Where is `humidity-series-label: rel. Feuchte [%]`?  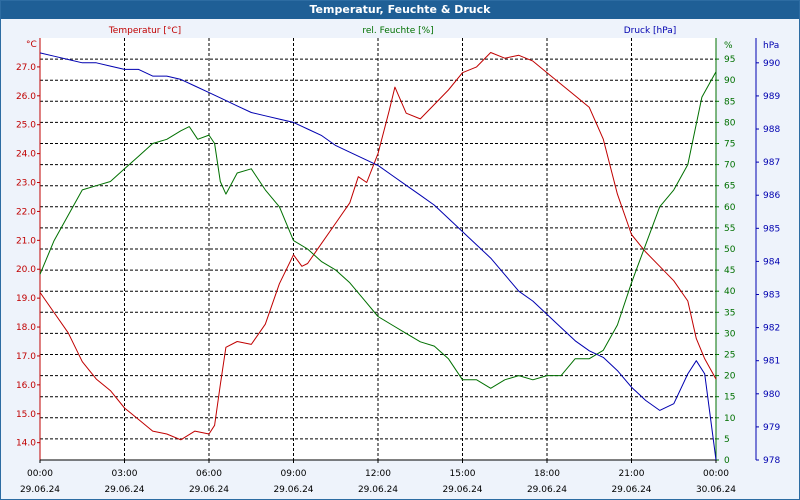
humidity-series-label: rel. Feuchte [%] is located at coordinates (397, 31).